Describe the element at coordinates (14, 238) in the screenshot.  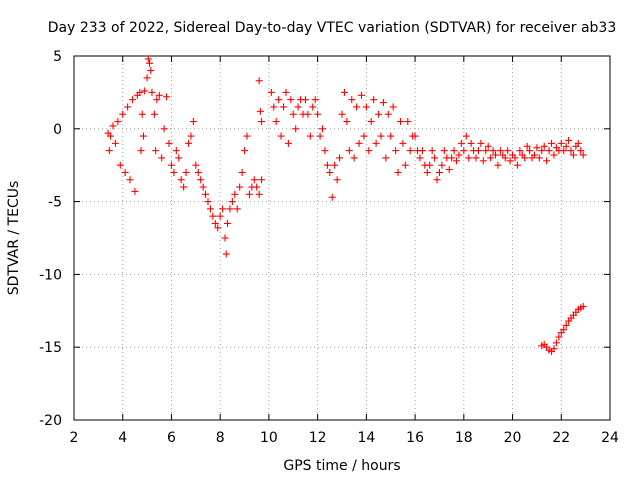
I see `y-axis-label: SDTVAR / TECUs` at that location.